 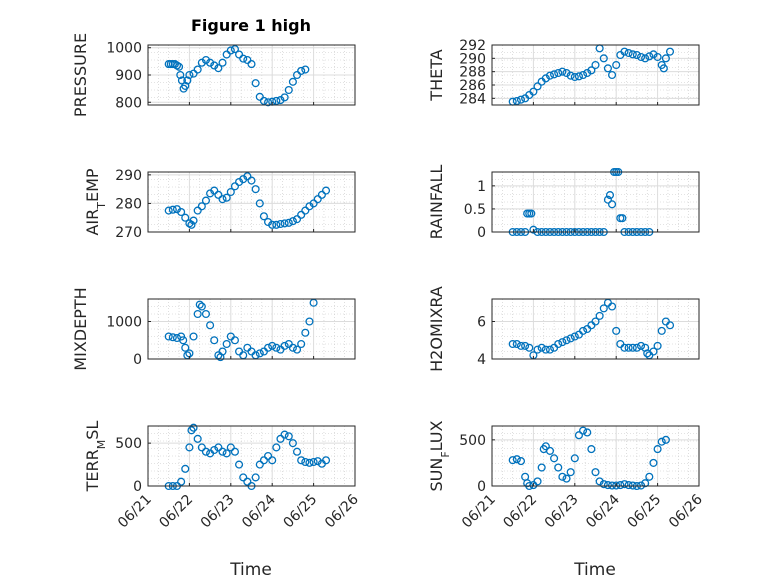 I want to click on subplot-air-temp: 270 280 290 AIRTEMP, so click(x=219, y=204).